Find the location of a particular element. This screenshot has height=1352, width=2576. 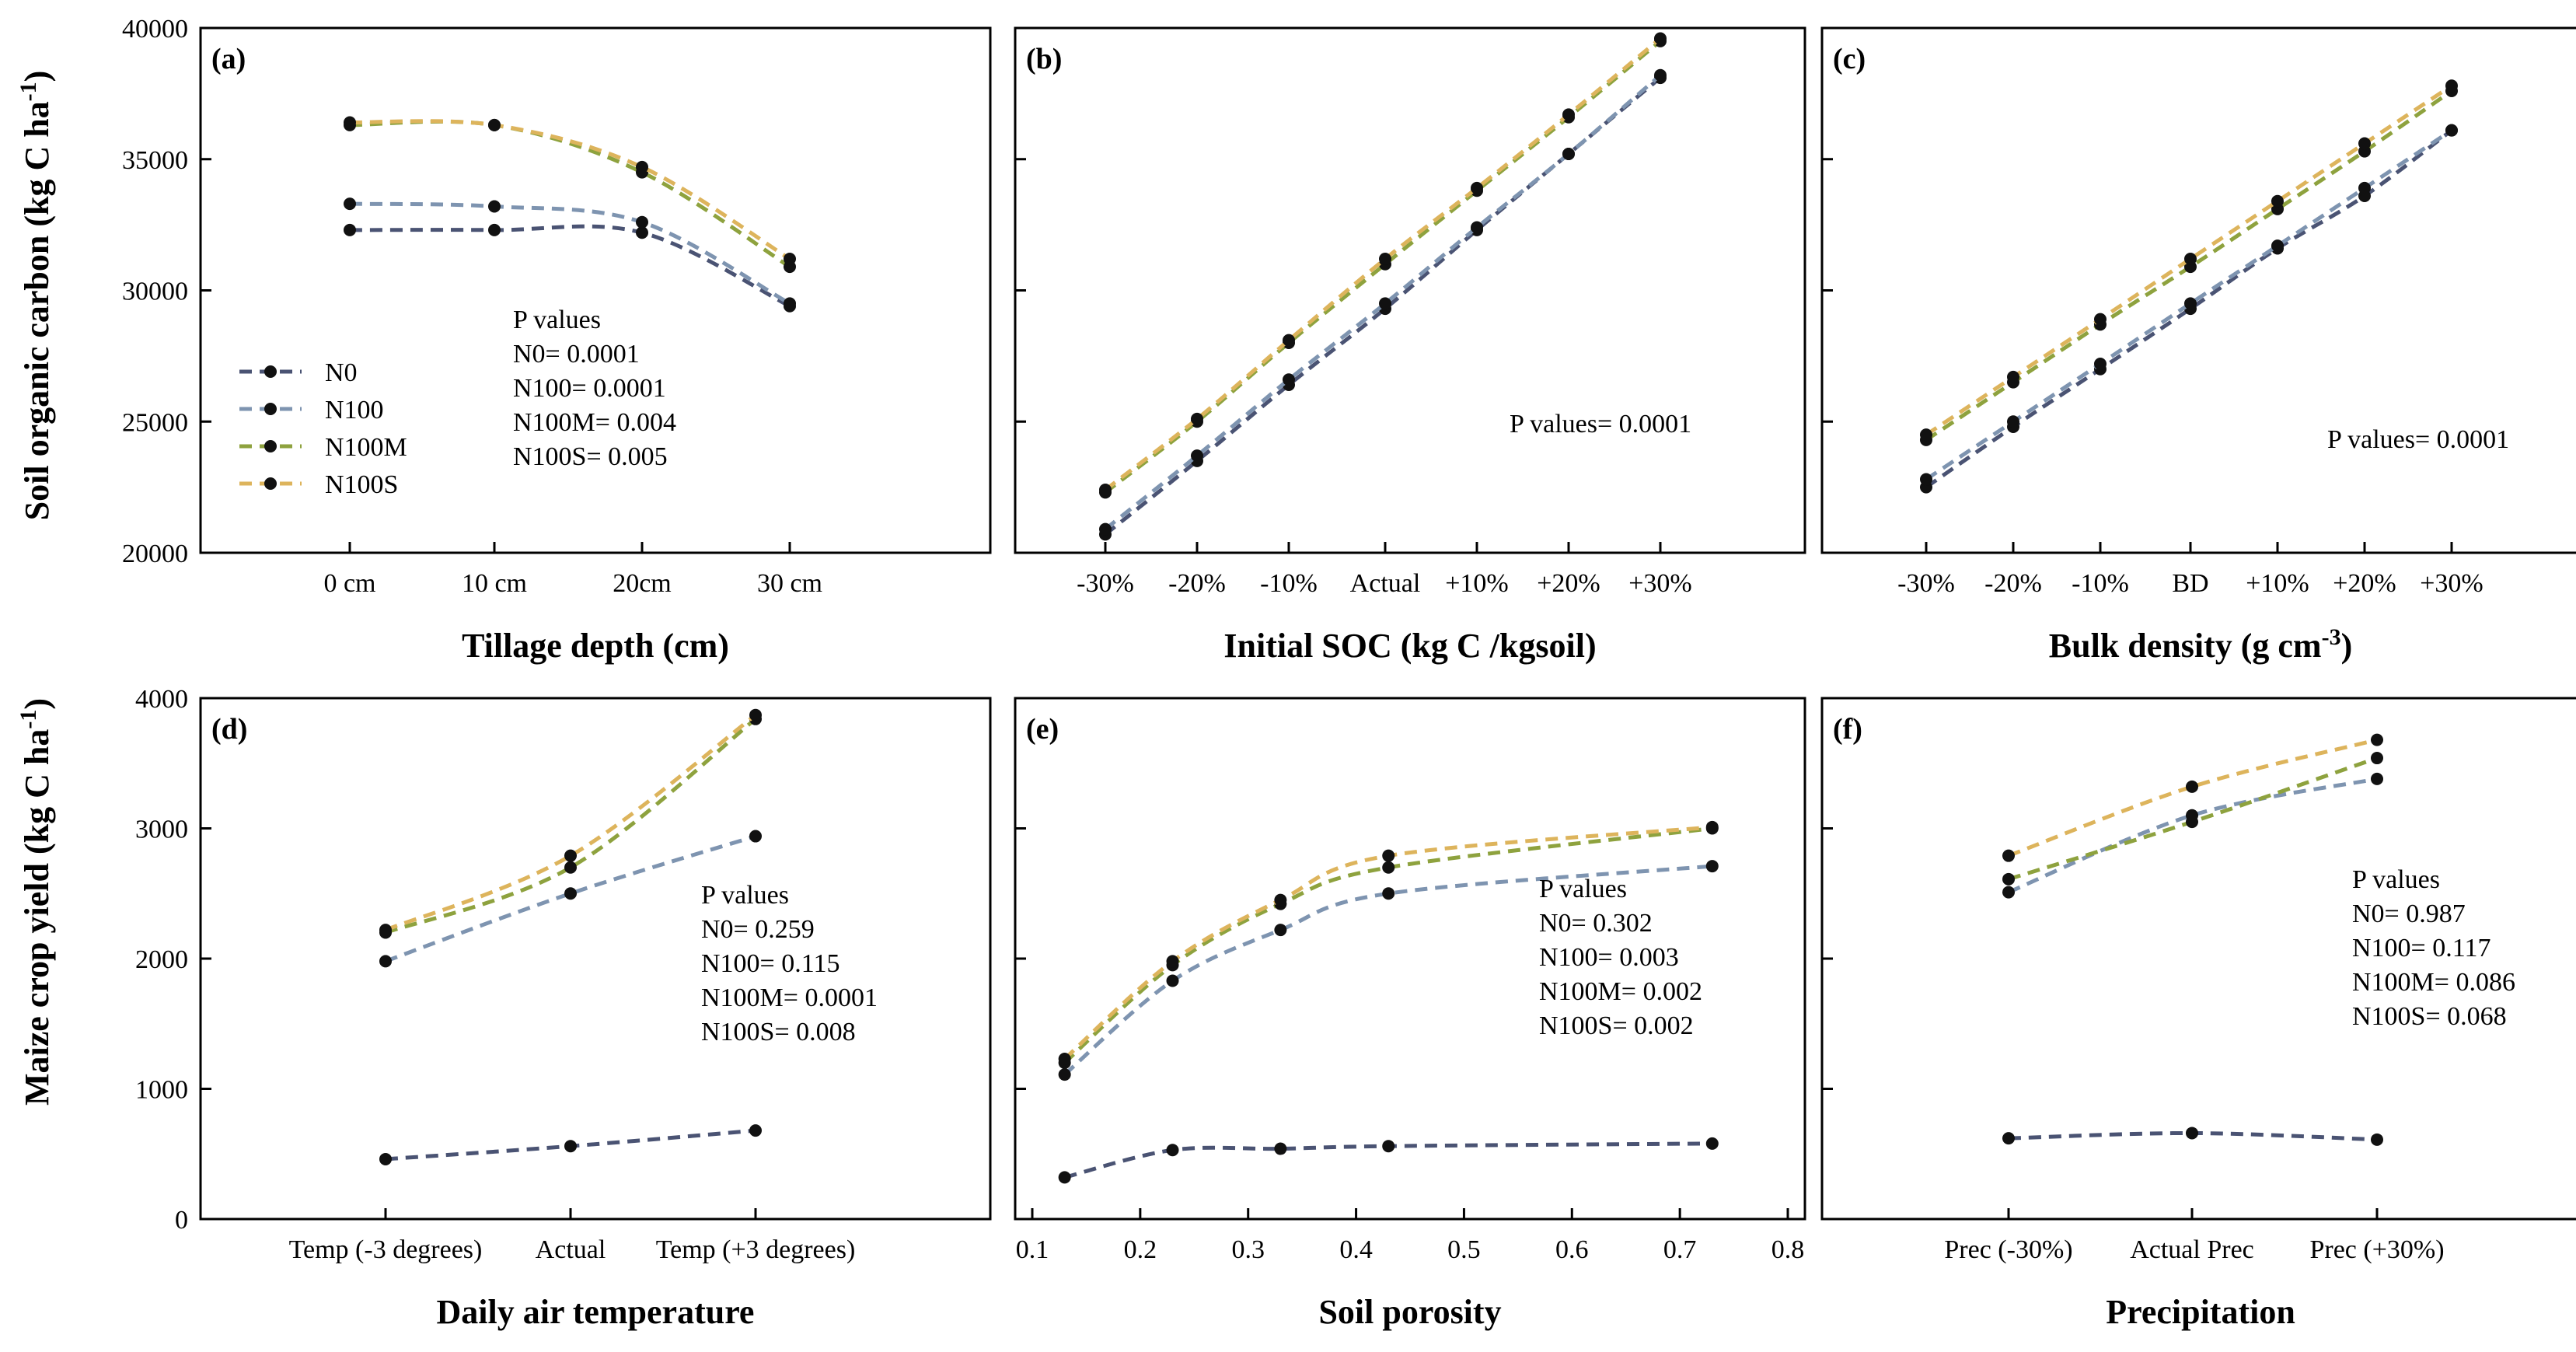

x-tick-label: -20% is located at coordinates (1197, 584).